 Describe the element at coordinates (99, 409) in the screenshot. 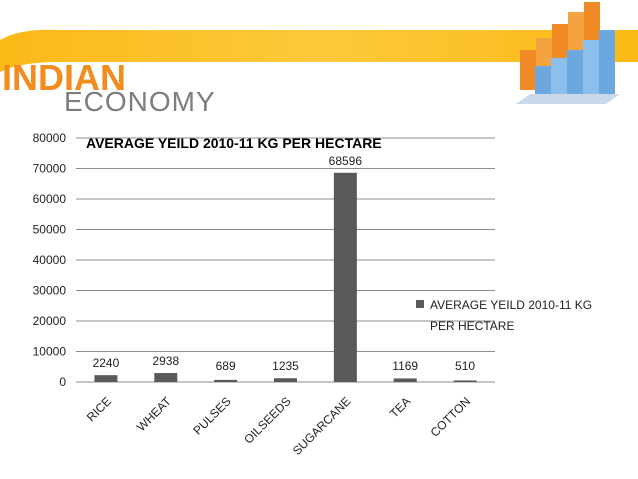

I see `category-label-rice: RICE` at that location.